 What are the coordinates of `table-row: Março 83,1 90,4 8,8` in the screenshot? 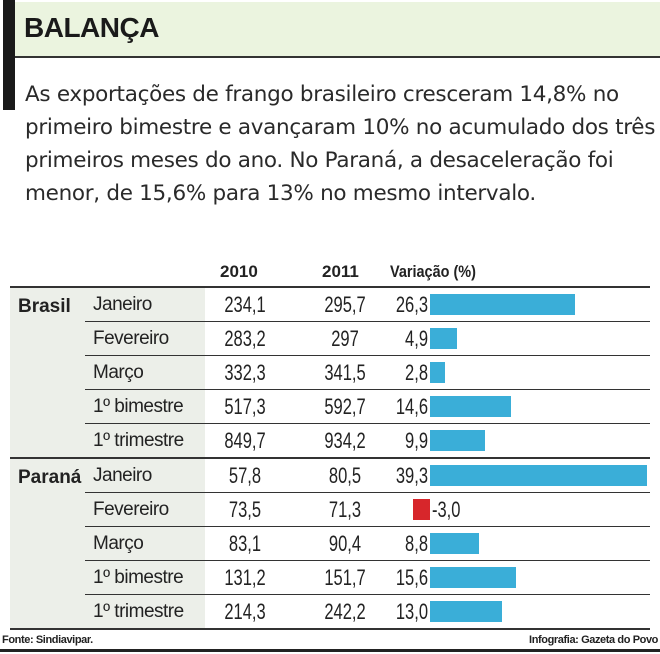 It's located at (367, 543).